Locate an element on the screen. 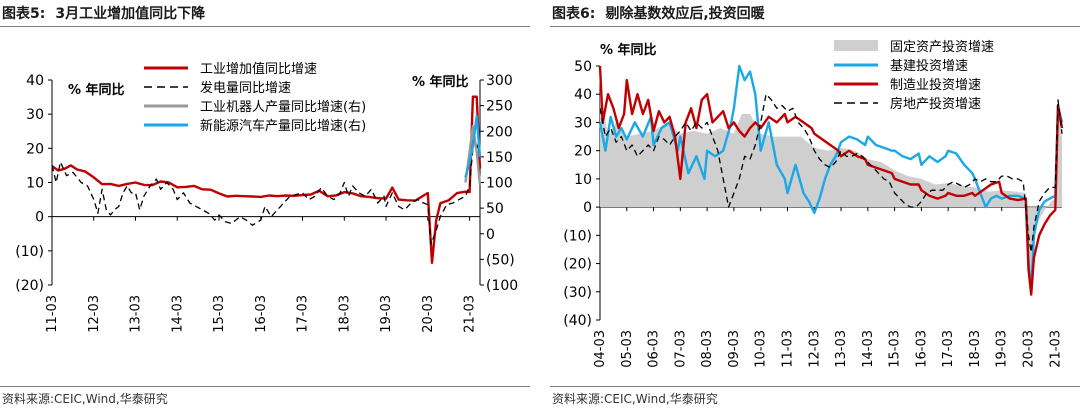 The width and height of the screenshot is (1080, 410). legend-label: 工业机器人产量同比增速(右) is located at coordinates (283, 107).